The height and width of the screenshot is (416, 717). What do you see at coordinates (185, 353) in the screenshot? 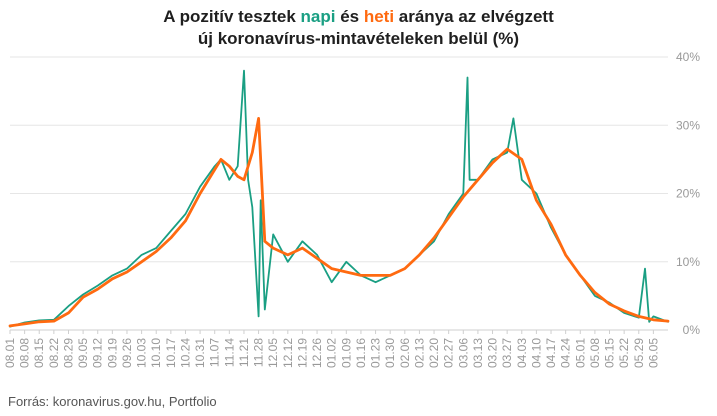
I see `x-tick-label: 10.24` at bounding box center [185, 353].